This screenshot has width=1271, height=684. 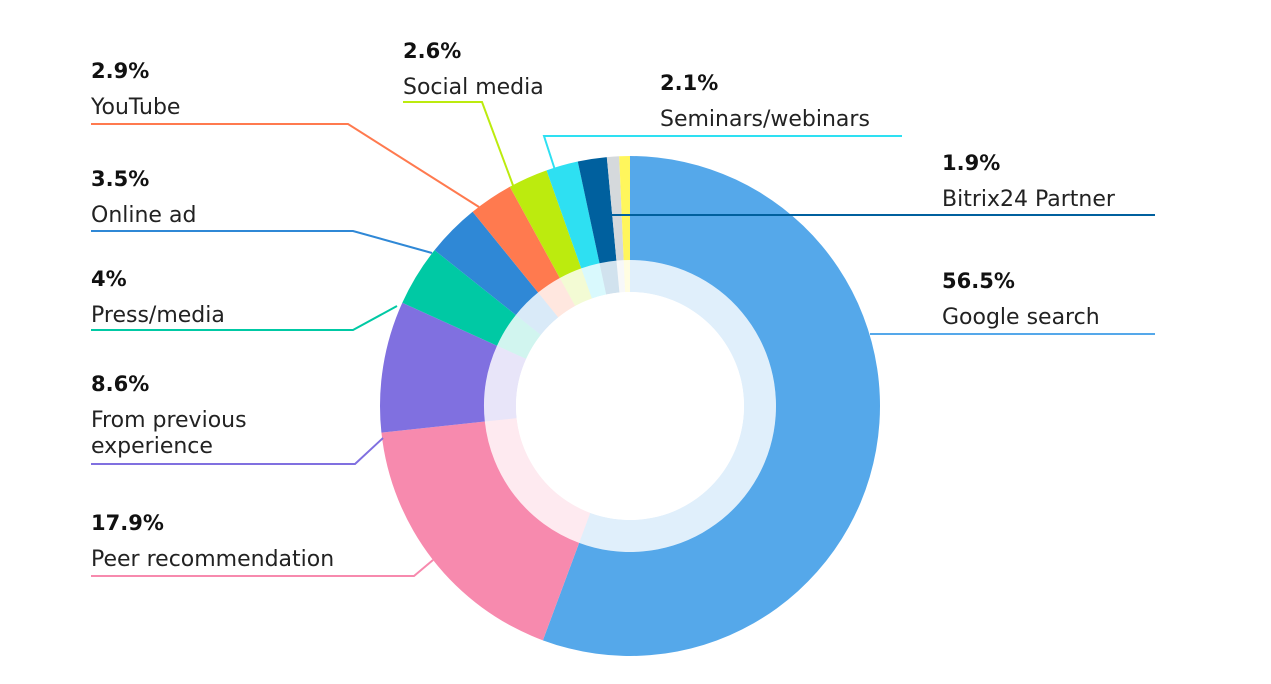 What do you see at coordinates (152, 446) in the screenshot?
I see `name-label-from-previous-experience-2: experience` at bounding box center [152, 446].